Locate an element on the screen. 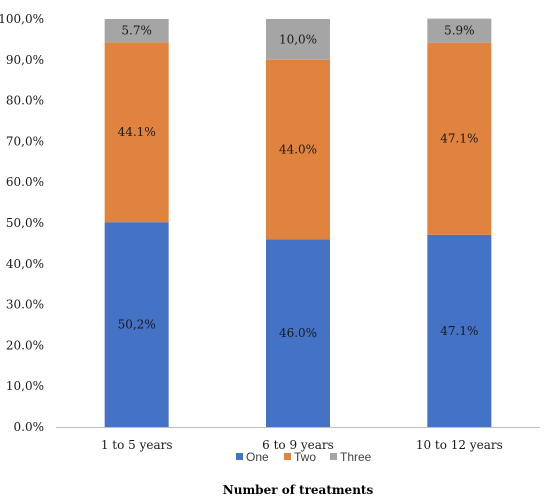 This screenshot has width=550, height=501. y-tick-label: 90,0% is located at coordinates (25, 60).